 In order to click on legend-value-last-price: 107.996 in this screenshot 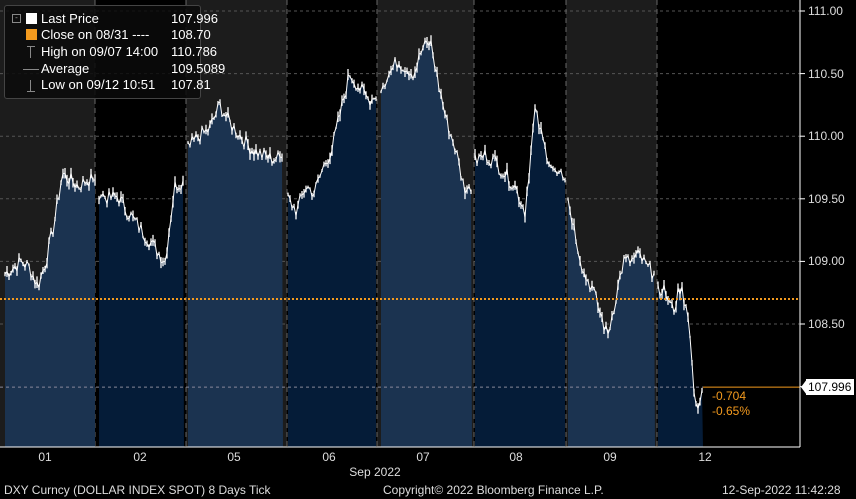, I will do `click(194, 18)`.